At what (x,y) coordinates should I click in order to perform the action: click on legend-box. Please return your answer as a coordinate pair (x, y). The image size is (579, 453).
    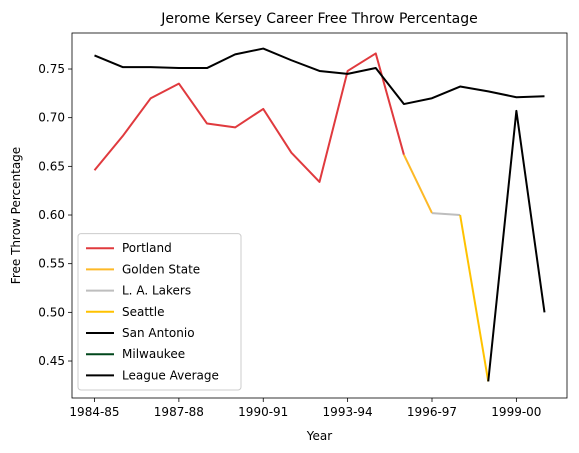
    Looking at the image, I should click on (159, 312).